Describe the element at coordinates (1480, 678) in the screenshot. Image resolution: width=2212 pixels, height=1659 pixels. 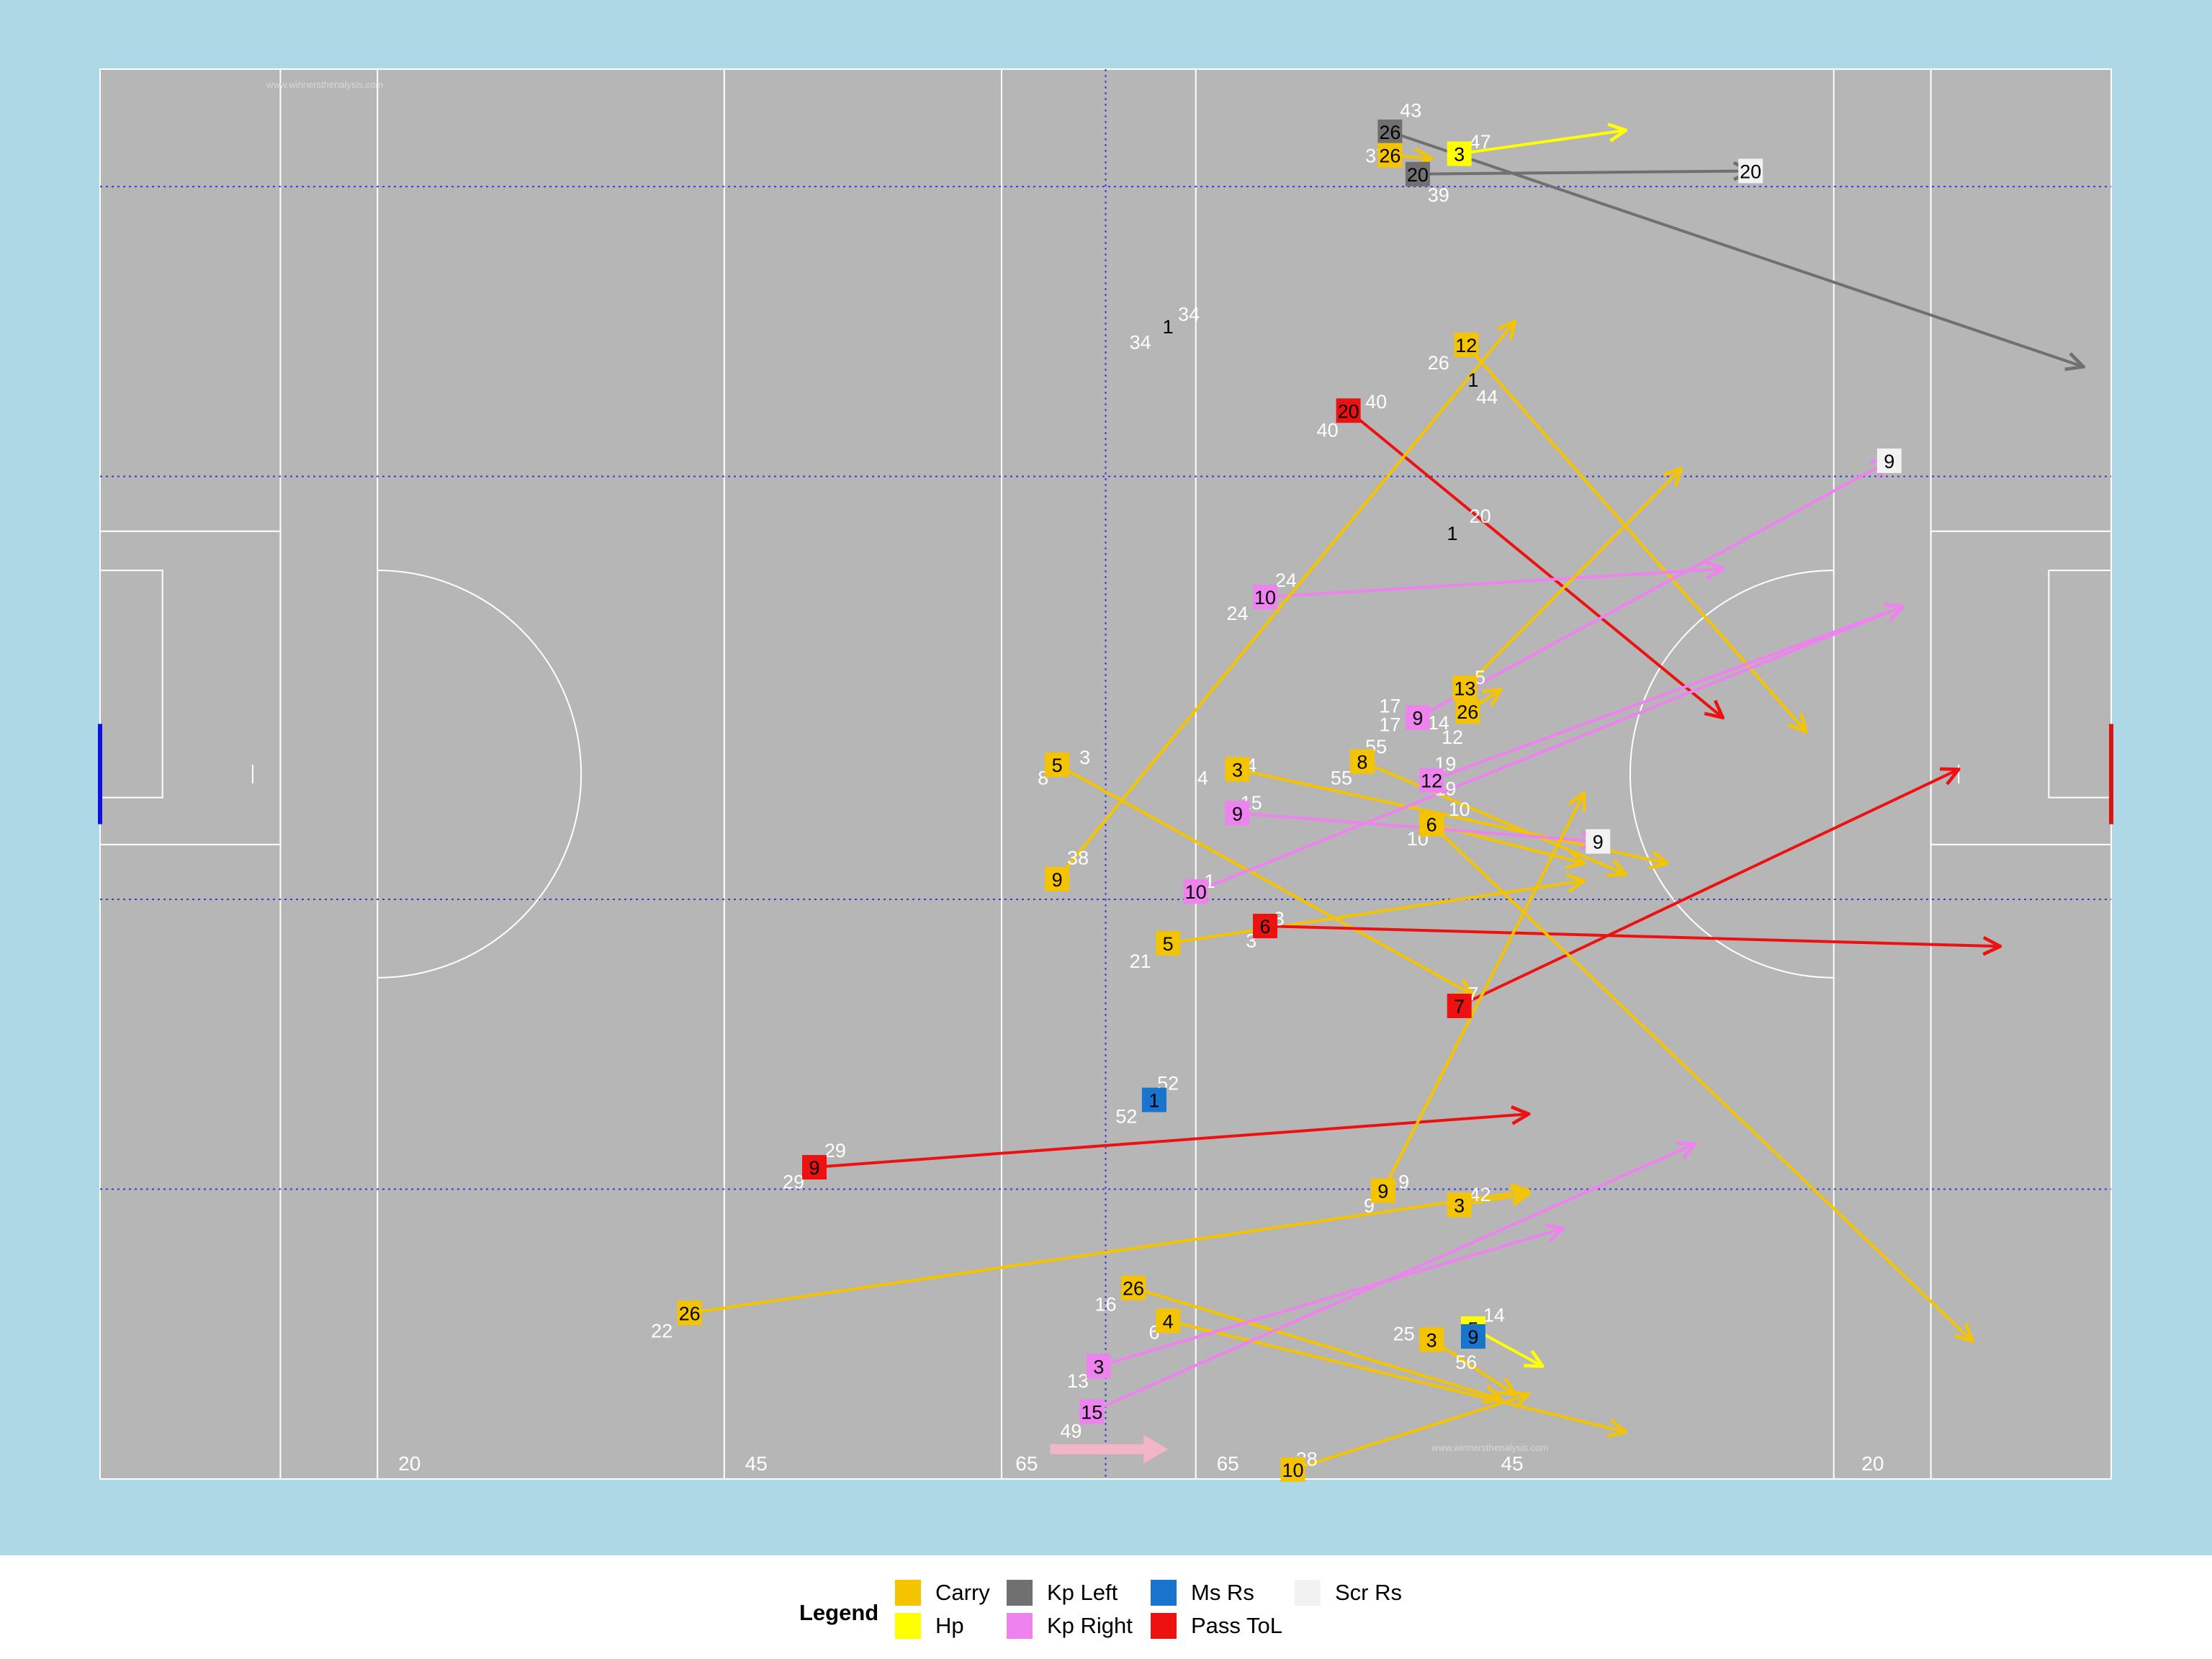
I see `player-label: 5` at that location.